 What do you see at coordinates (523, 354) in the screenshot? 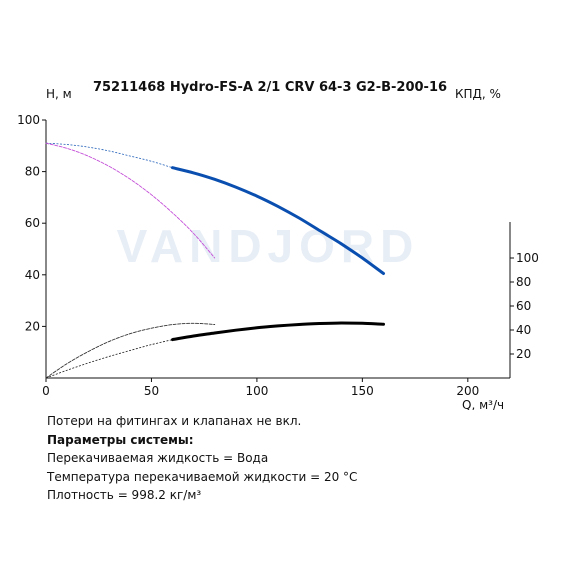
I see `y2-tick-label: 20` at bounding box center [523, 354].